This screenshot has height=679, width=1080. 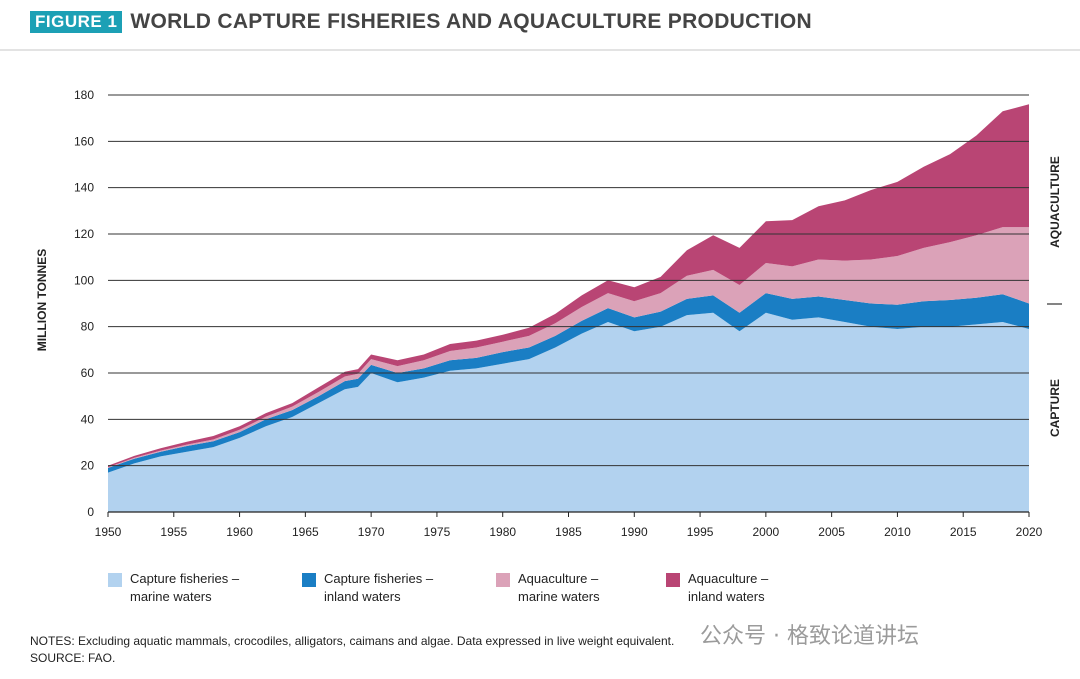 What do you see at coordinates (548, 588) in the screenshot?
I see `legend-item-aquaculture-marine: Aquaculture – marine waters` at bounding box center [548, 588].